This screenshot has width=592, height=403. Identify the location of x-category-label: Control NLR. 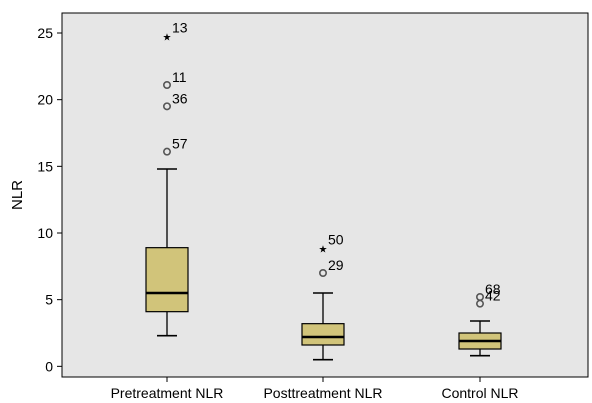
(479, 393).